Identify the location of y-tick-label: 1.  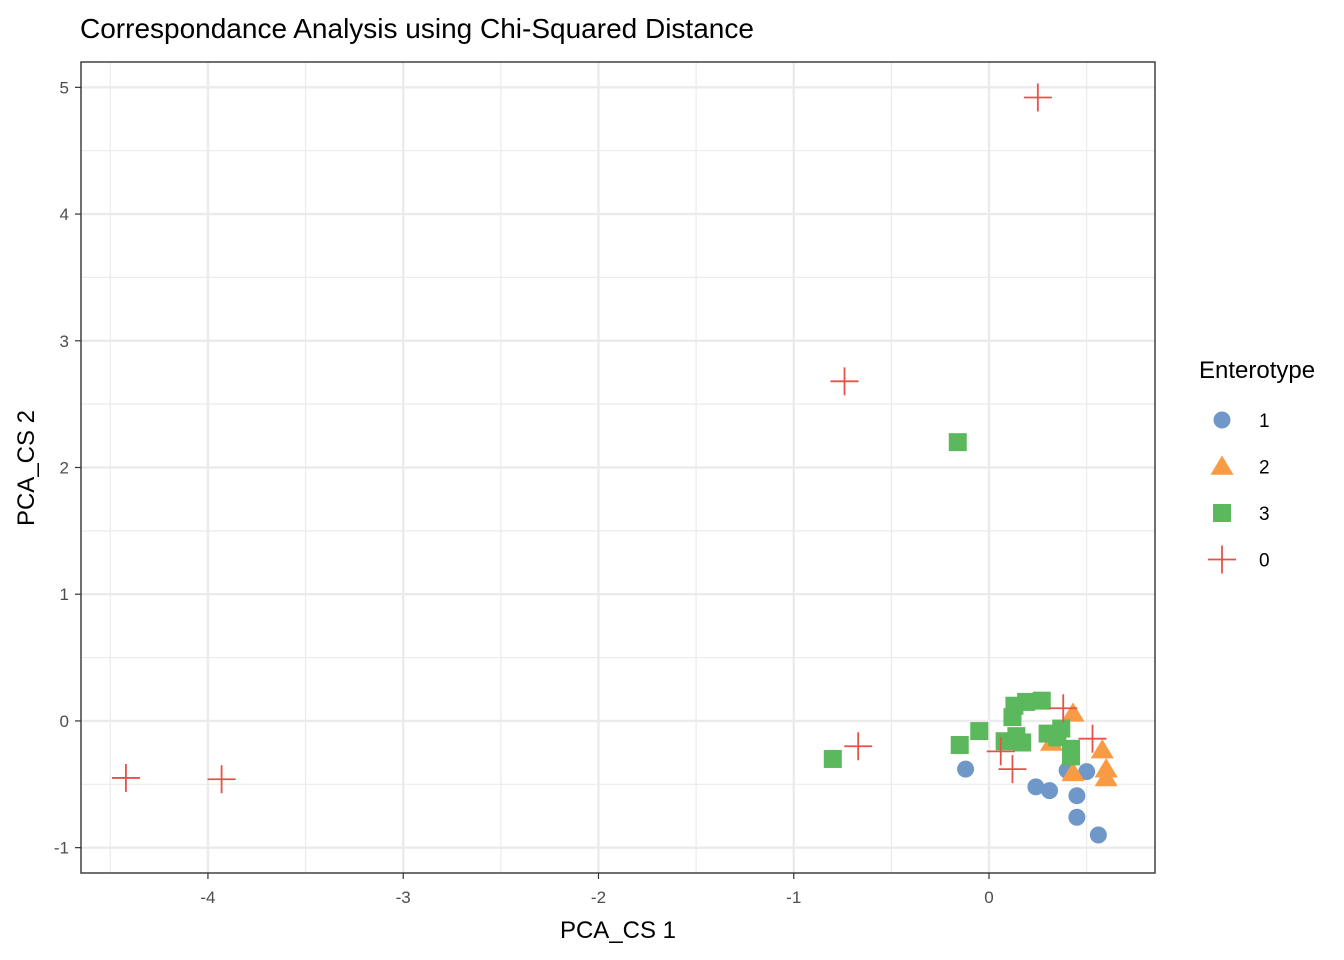
(64, 594).